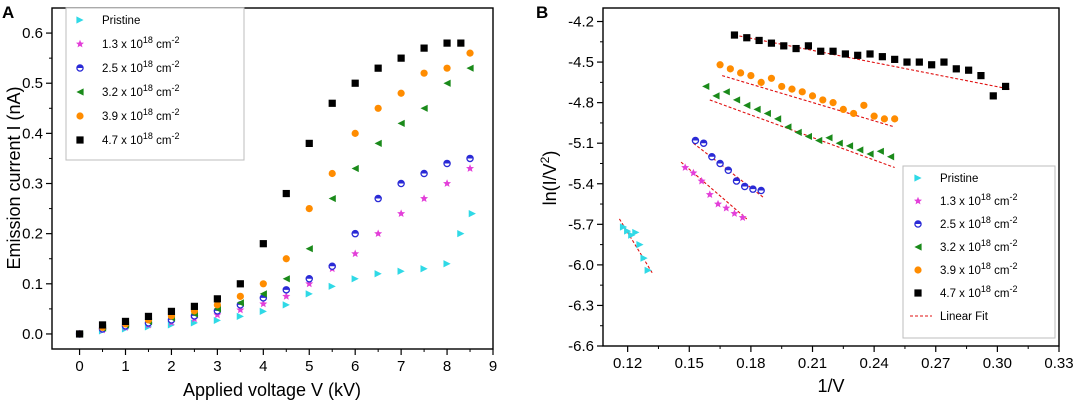  I want to click on x-tick-label: 0.24, so click(874, 363).